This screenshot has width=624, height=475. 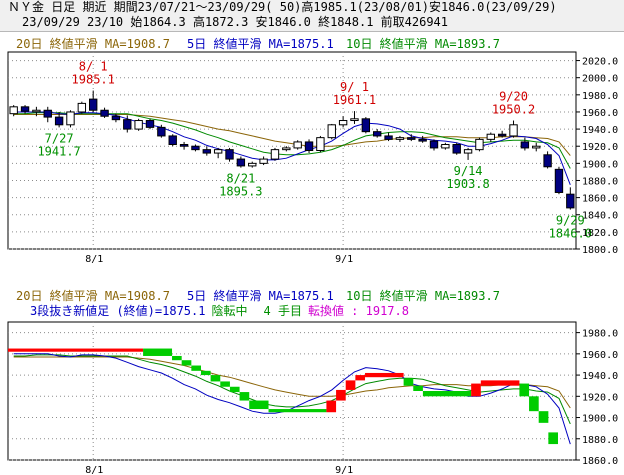 What do you see at coordinates (600, 96) in the screenshot?
I see `y-tick-label: 1980.0` at bounding box center [600, 96].